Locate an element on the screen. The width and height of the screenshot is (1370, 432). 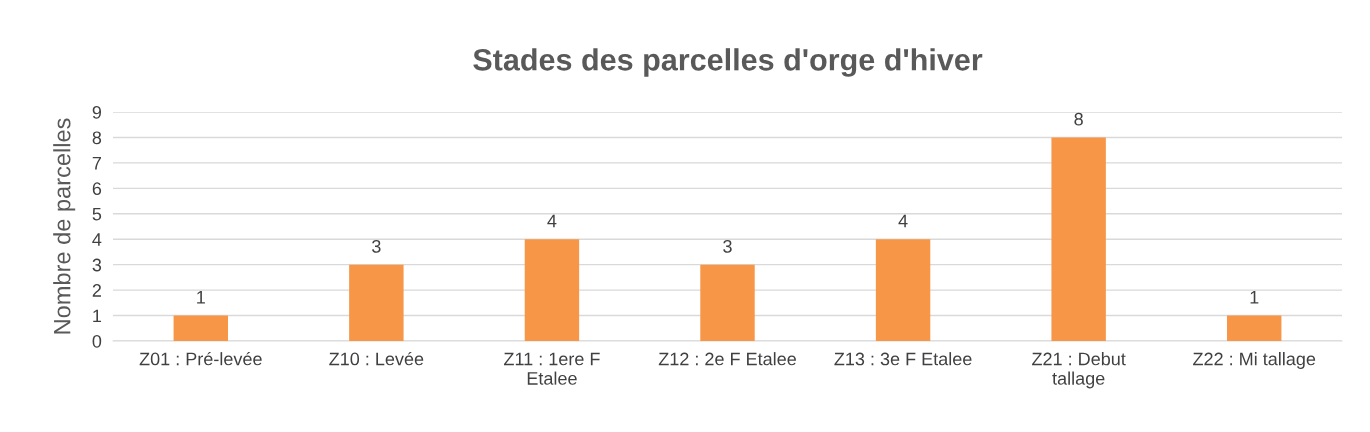
y-tick-label: 2 is located at coordinates (96, 290).